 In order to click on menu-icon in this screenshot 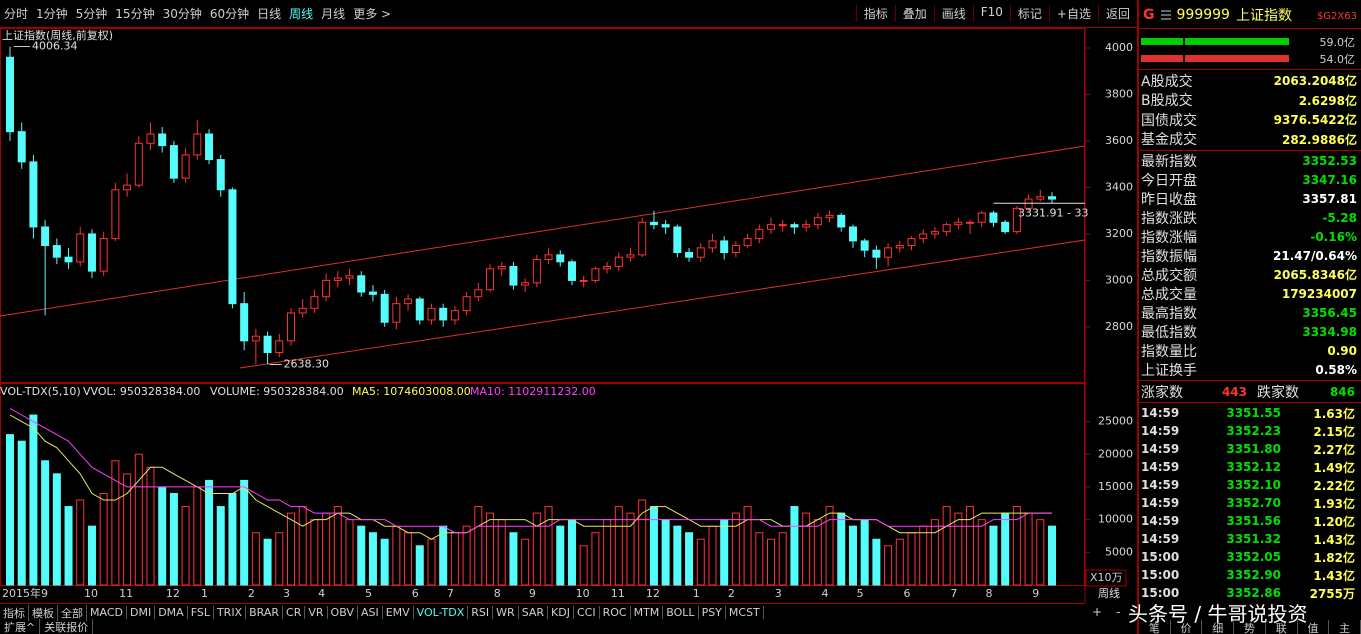, I will do `click(1165, 15)`.